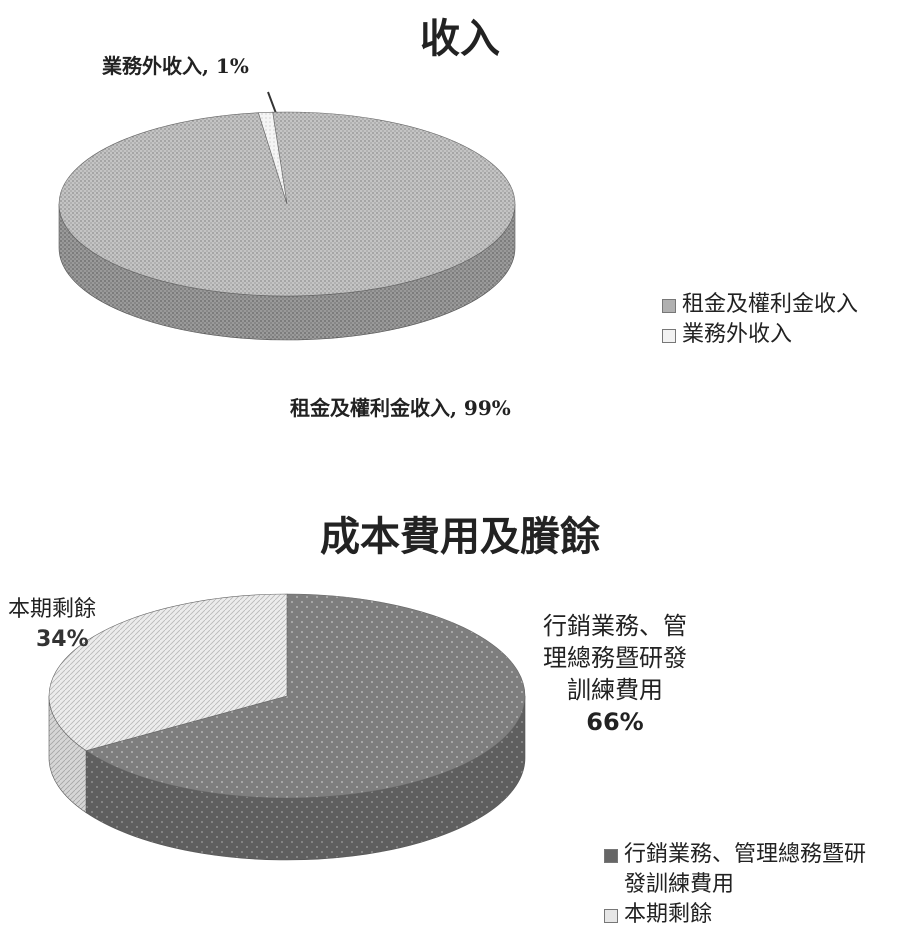 The width and height of the screenshot is (920, 932). What do you see at coordinates (400, 408) in the screenshot?
I see `data-label-rent-income: 租金及權利金收入, 99%` at bounding box center [400, 408].